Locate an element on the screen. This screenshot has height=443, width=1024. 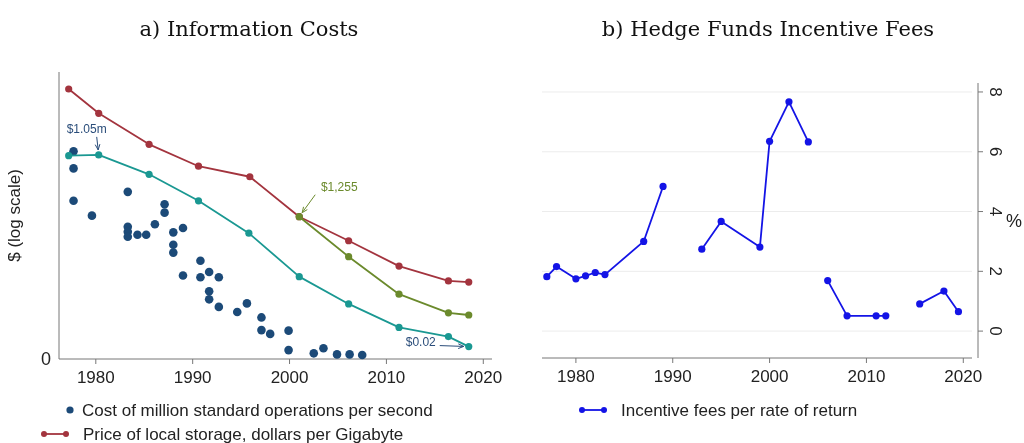
annotation: $1,255 is located at coordinates (339, 186).